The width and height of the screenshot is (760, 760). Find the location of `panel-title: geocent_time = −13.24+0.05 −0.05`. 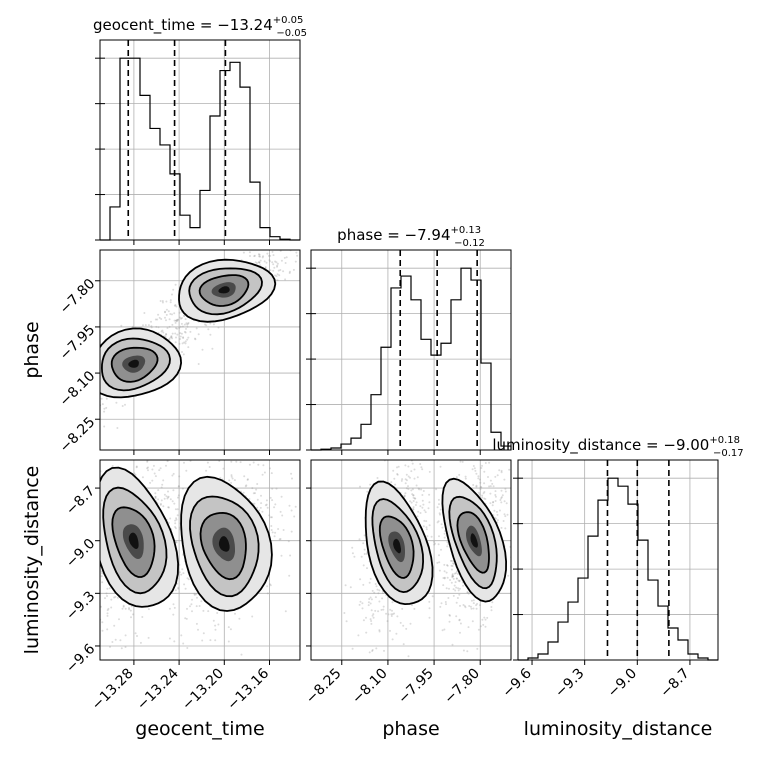

panel-title: geocent_time = −13.24+0.05 −0.05 is located at coordinates (200, 27).